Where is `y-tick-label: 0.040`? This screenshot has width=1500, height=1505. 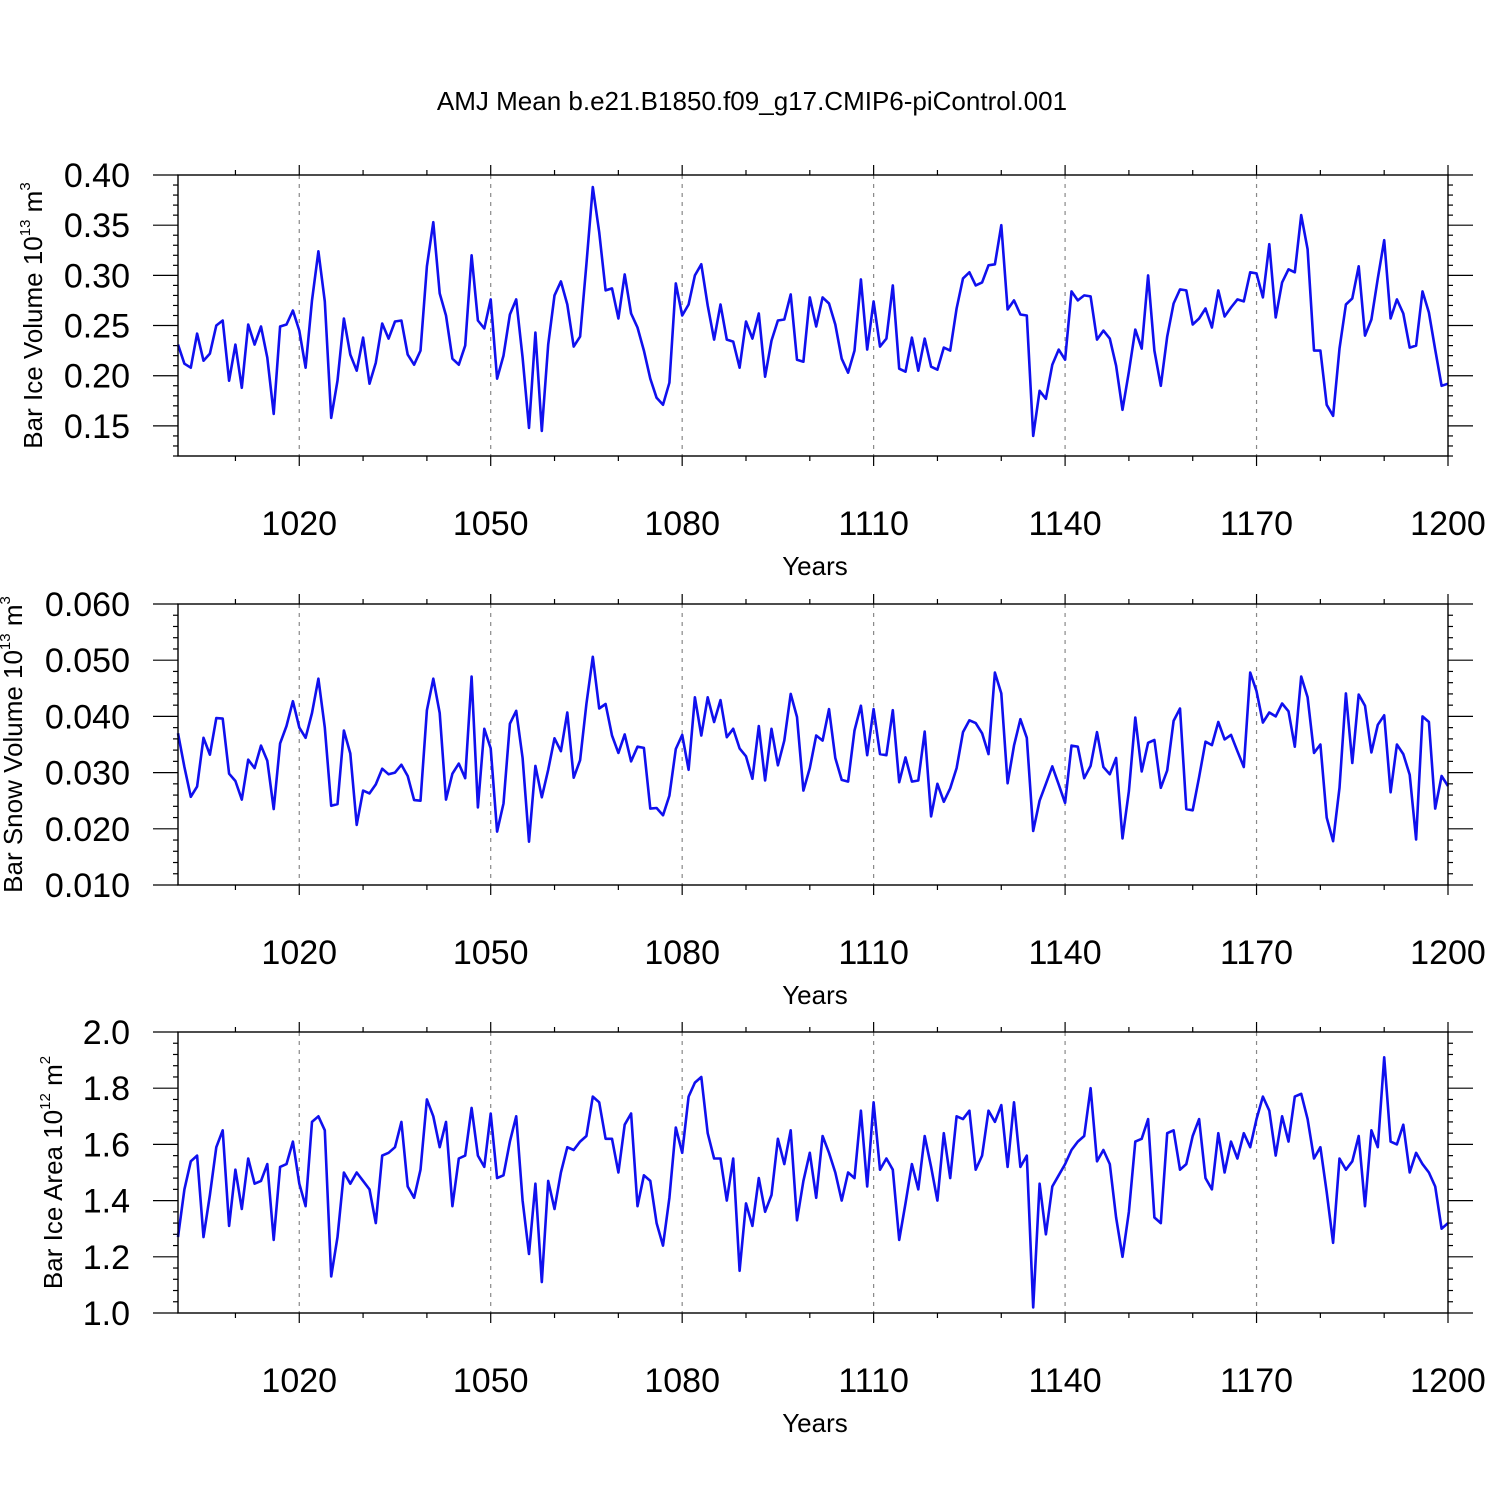
y-tick-label: 0.040 is located at coordinates (87, 717).